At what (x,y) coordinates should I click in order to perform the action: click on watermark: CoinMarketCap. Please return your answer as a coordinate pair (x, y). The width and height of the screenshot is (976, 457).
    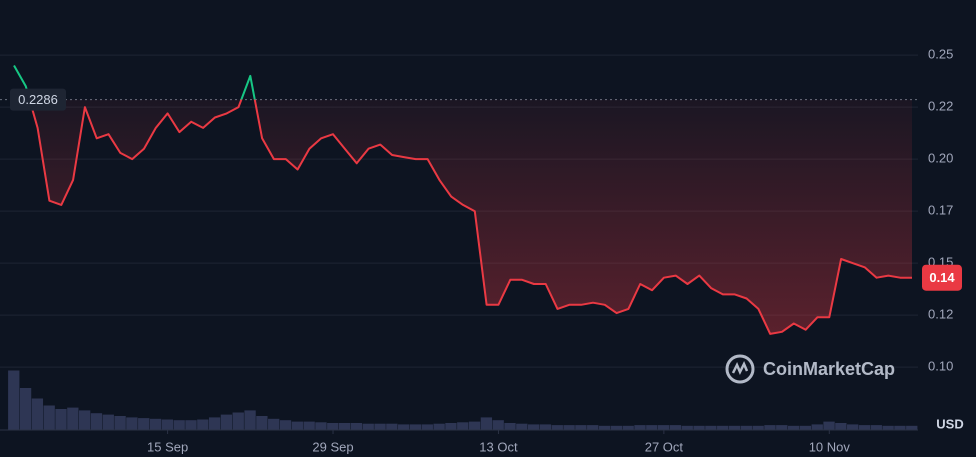
    Looking at the image, I should click on (810, 369).